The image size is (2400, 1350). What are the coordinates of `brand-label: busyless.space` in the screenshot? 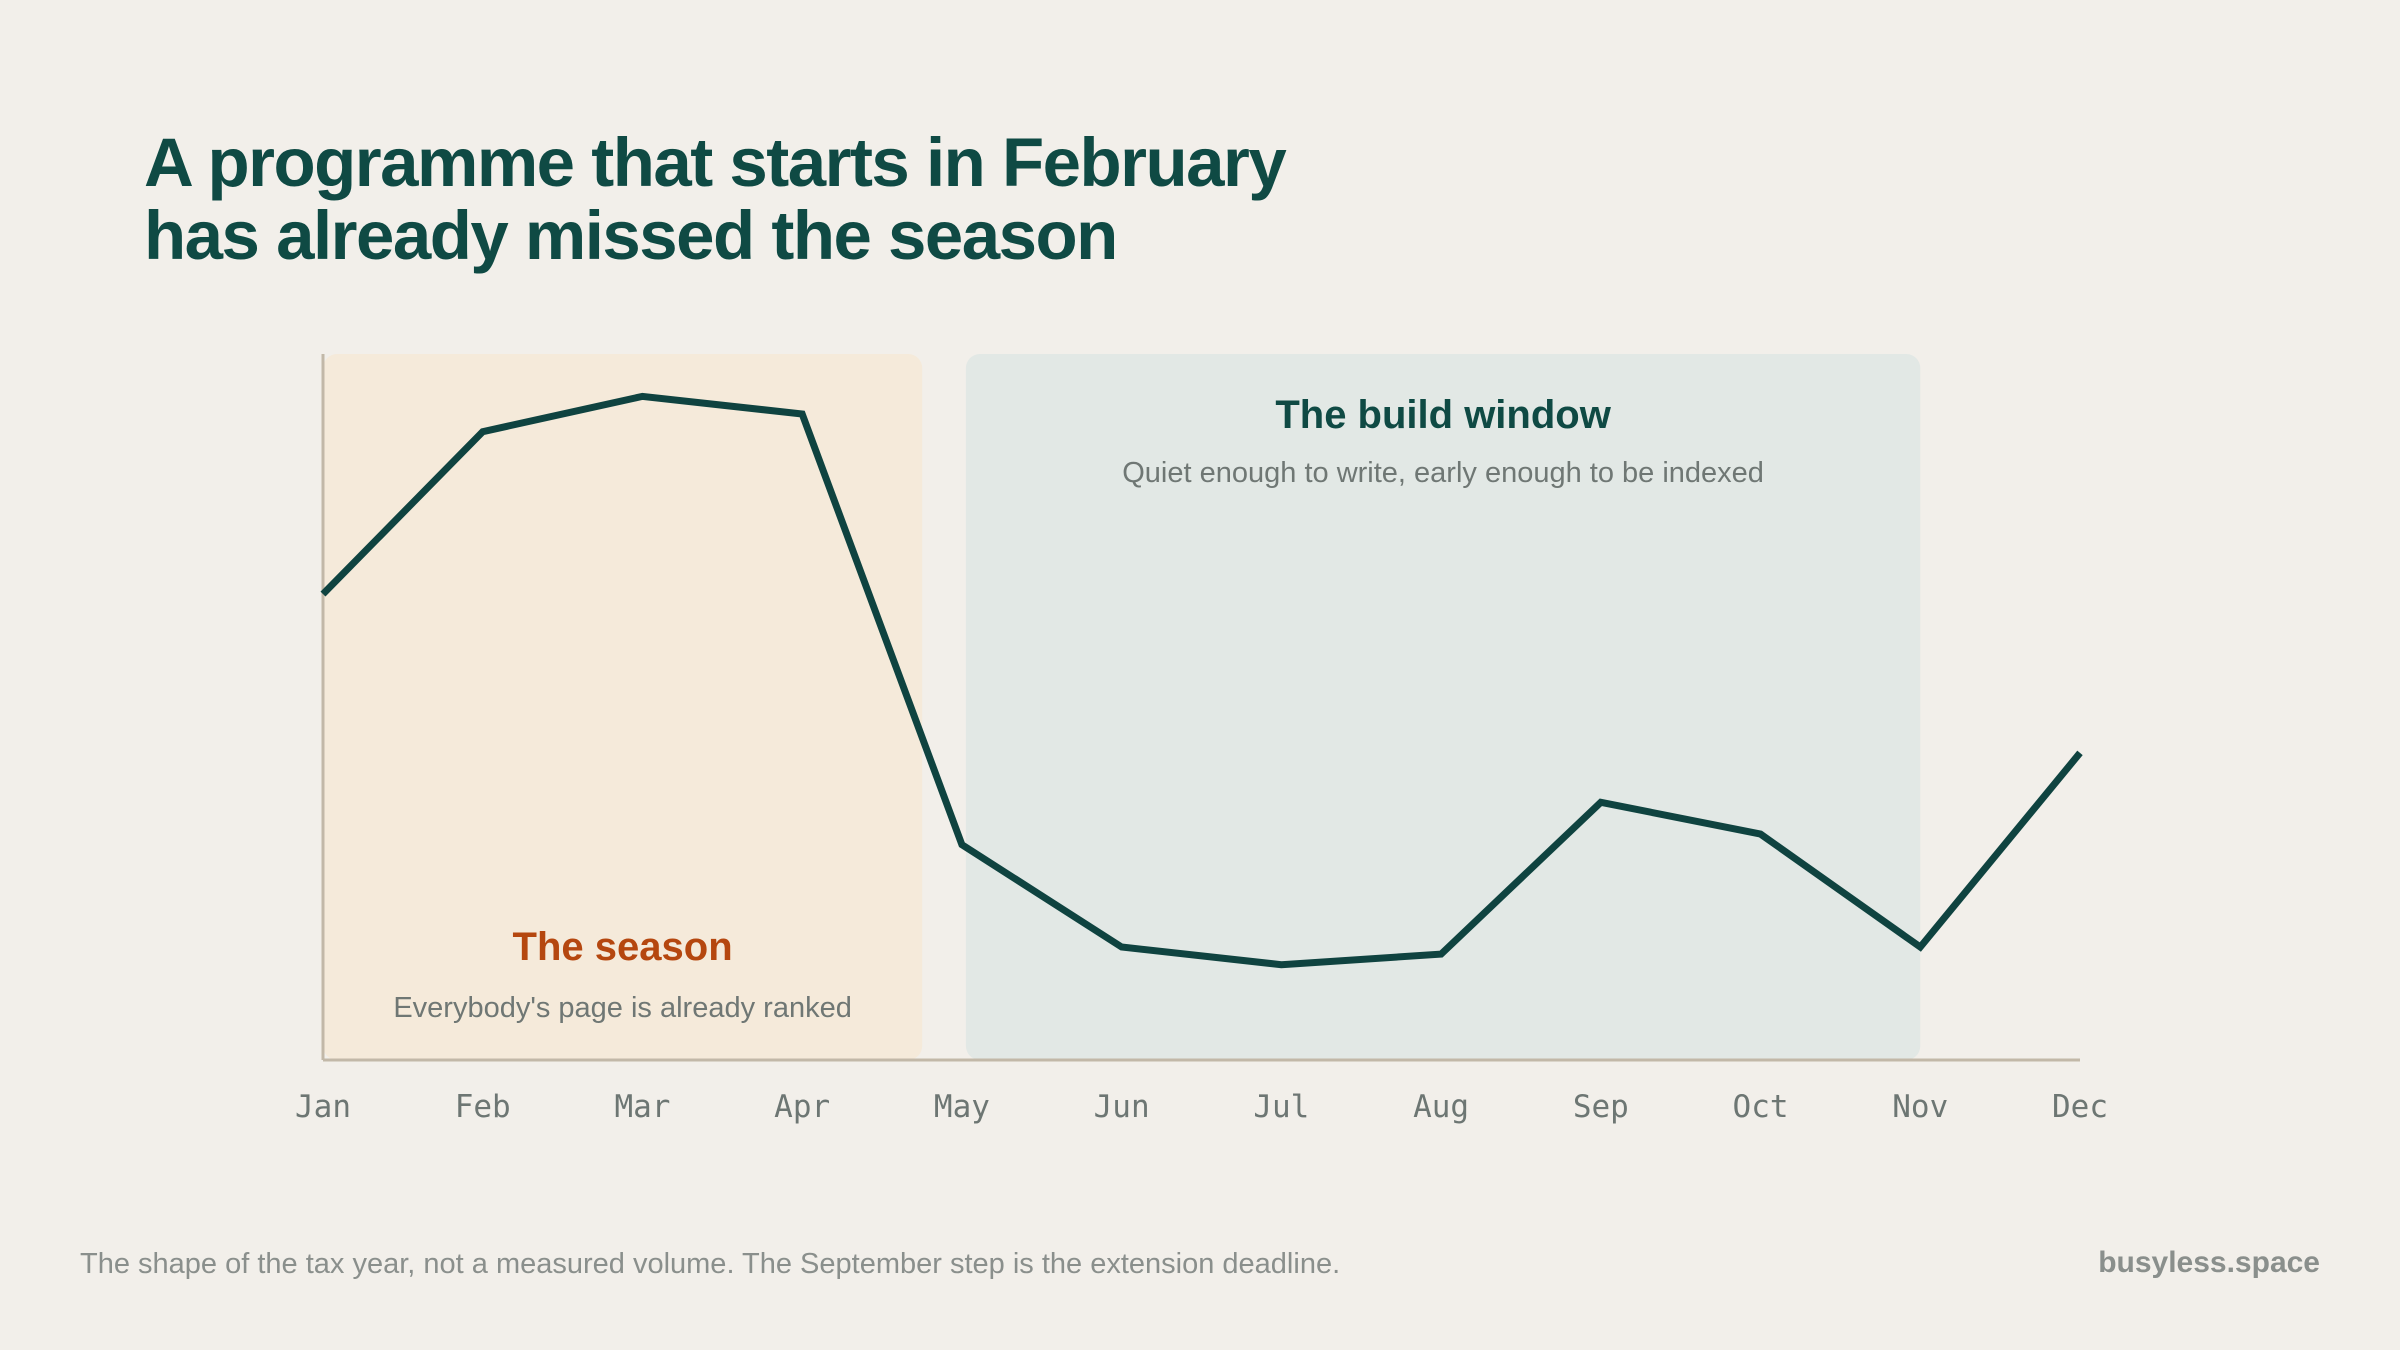 It's located at (2209, 1262).